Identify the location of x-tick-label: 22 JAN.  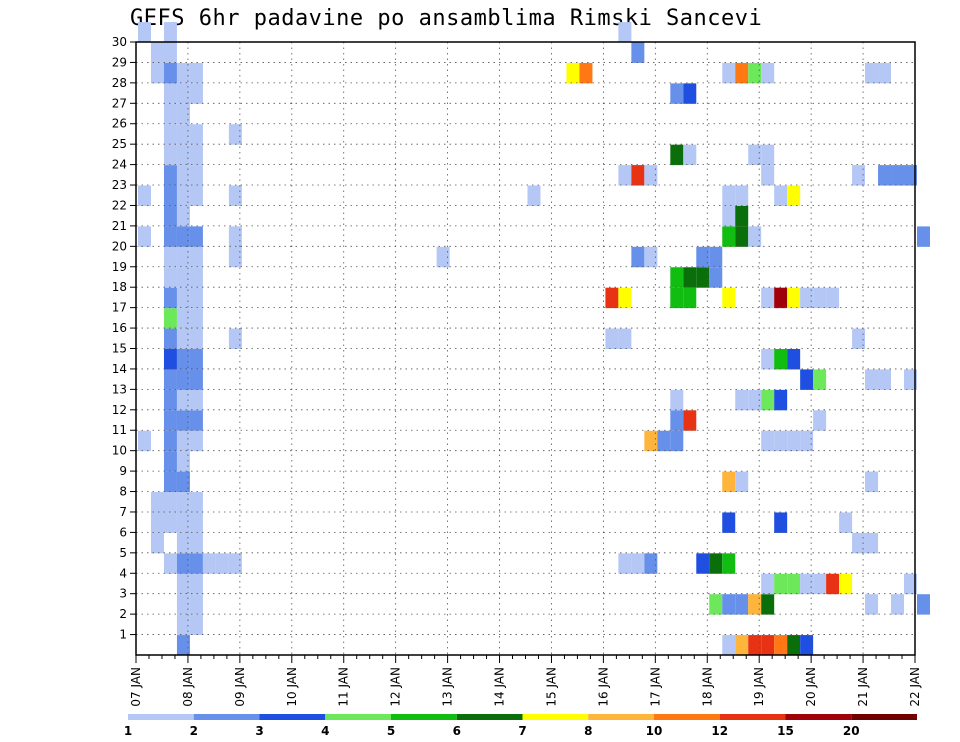
(915, 687).